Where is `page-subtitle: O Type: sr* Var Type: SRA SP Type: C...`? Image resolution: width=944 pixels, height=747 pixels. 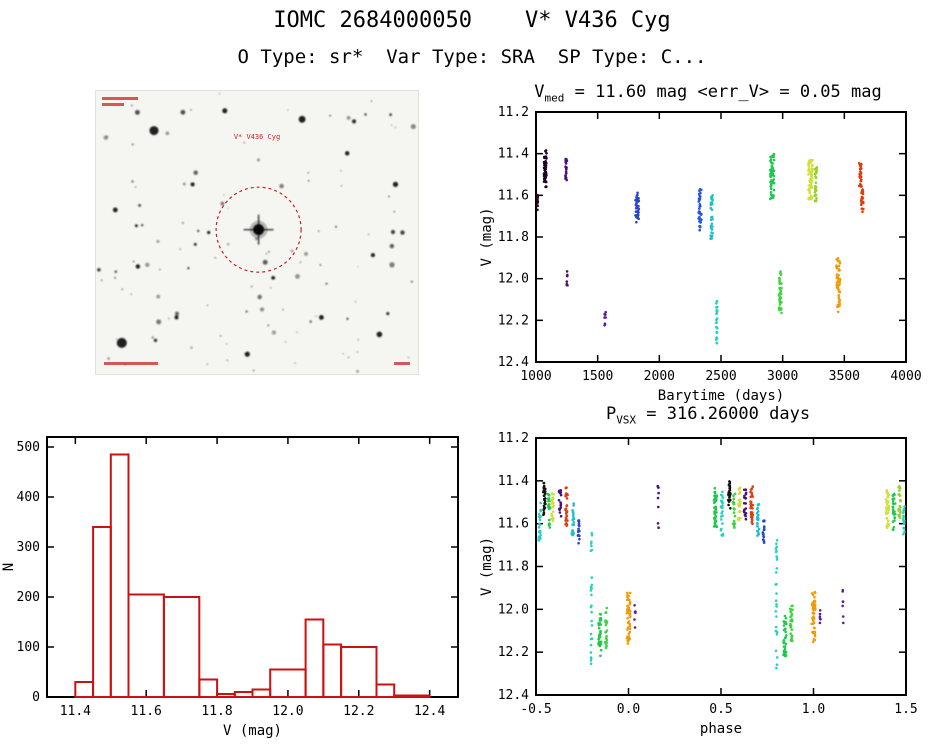 page-subtitle: O Type: sr* Var Type: SRA SP Type: C... is located at coordinates (472, 57).